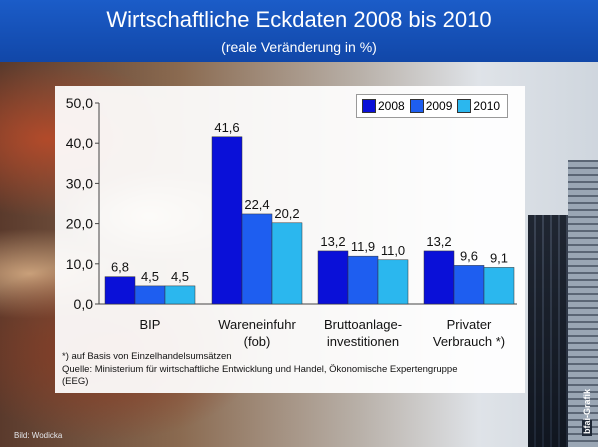  I want to click on category-label: investitionen, so click(363, 341).